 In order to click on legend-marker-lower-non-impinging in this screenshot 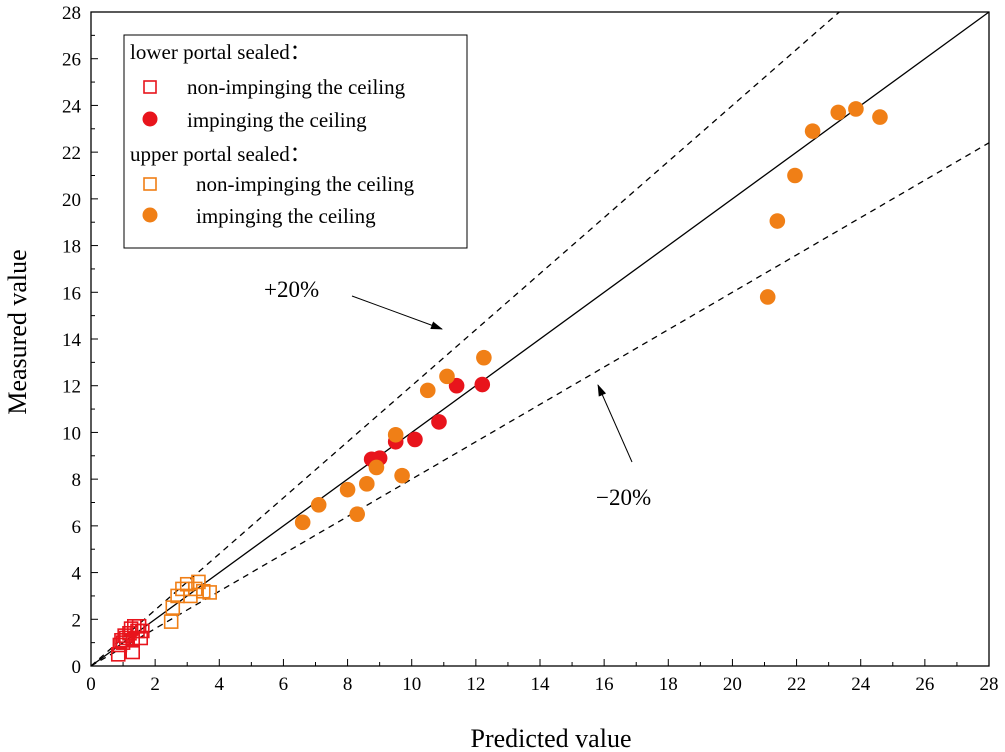, I will do `click(150, 87)`.